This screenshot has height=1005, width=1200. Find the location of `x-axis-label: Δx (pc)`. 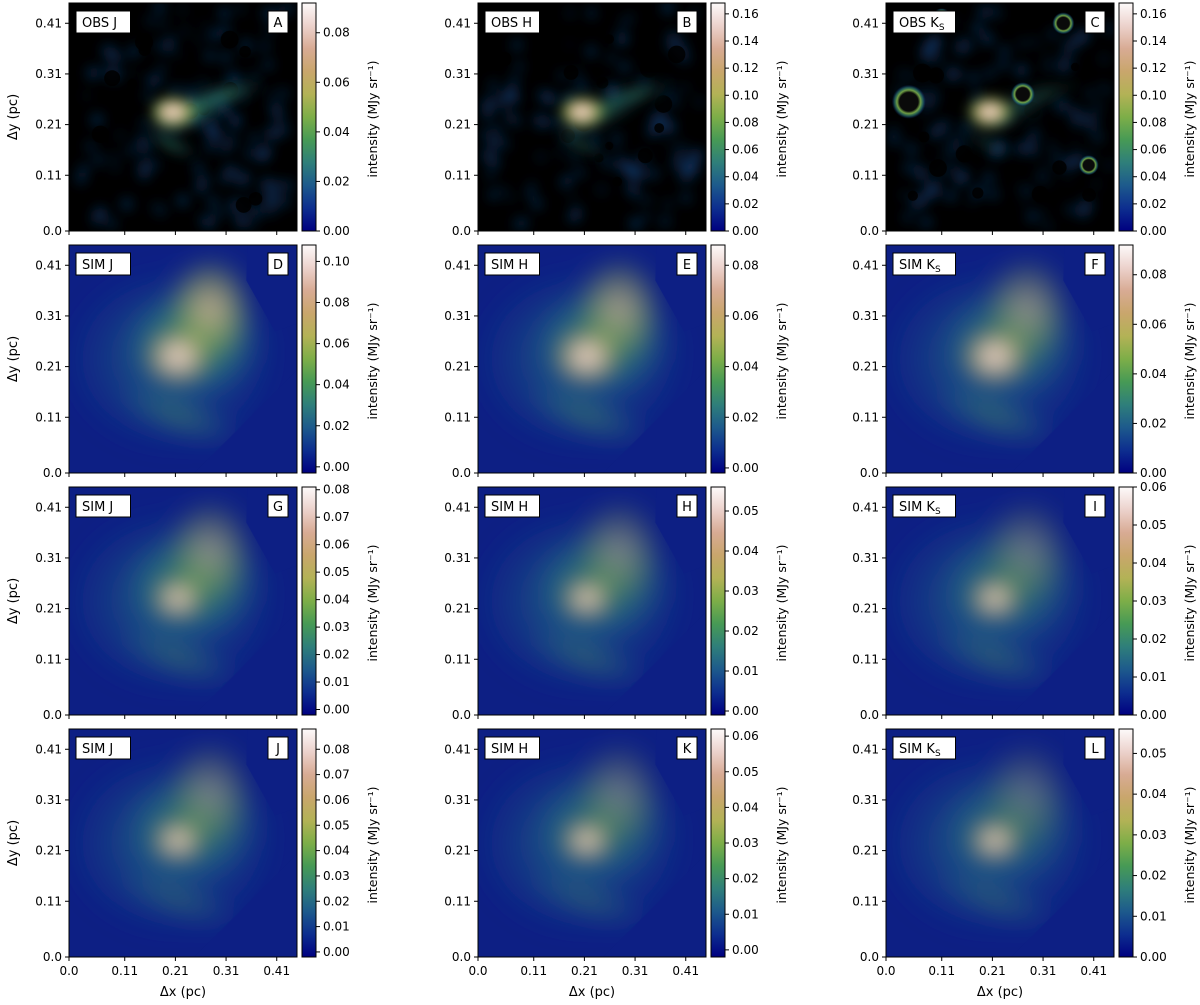

x-axis-label: Δx (pc) is located at coordinates (592, 992).